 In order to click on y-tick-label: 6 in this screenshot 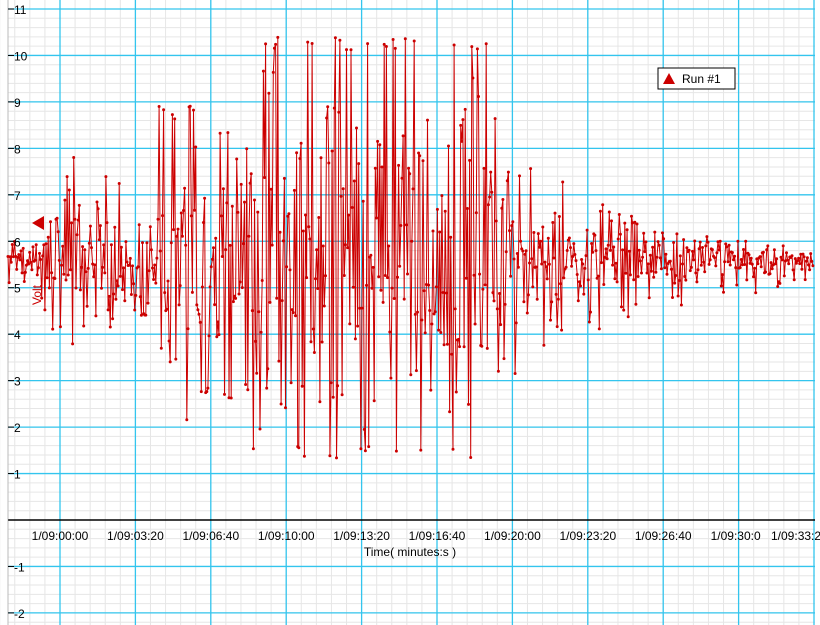, I will do `click(17, 242)`.